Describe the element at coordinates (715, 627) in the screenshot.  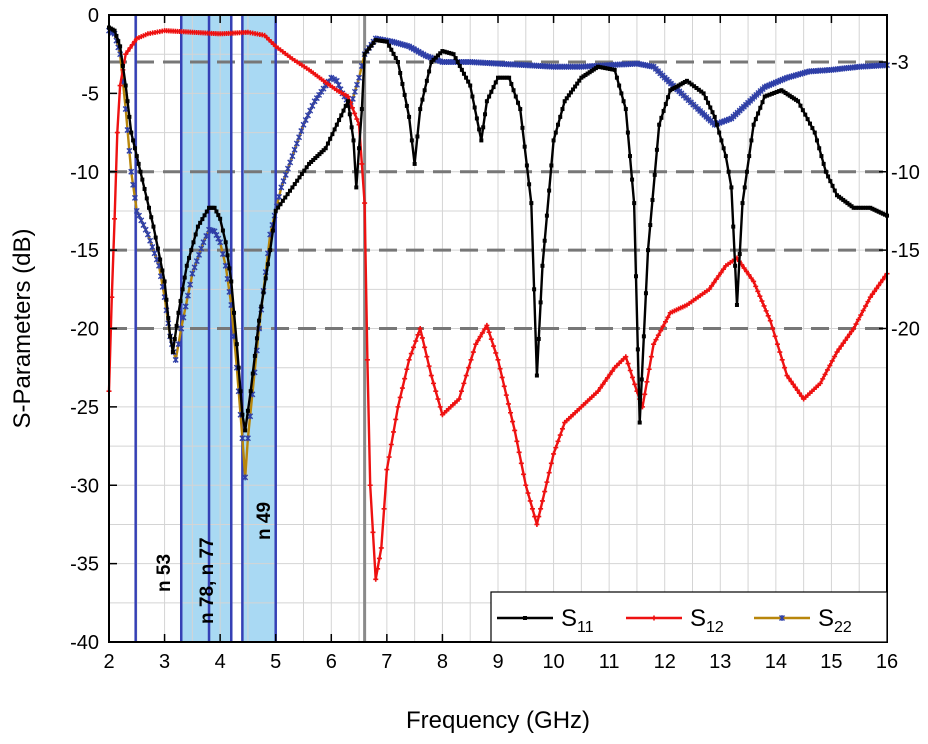
I see `legend-subscript: 12` at that location.